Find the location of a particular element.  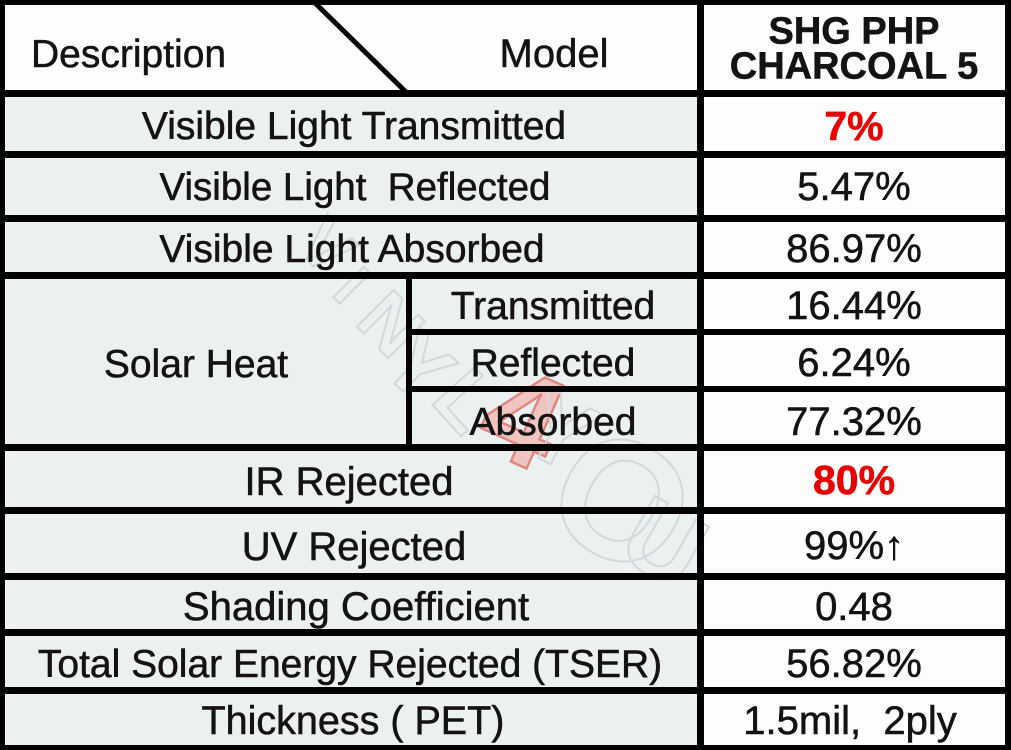

svg-text:Total Solar Energy Rejected (T: Total Solar Energy Rejected (TSER) is located at coordinates (350, 664).